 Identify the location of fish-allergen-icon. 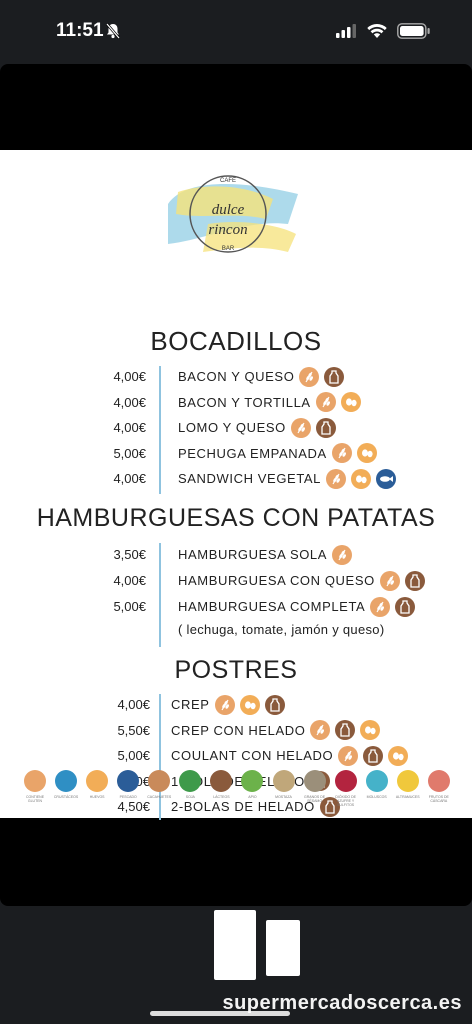
(386, 478).